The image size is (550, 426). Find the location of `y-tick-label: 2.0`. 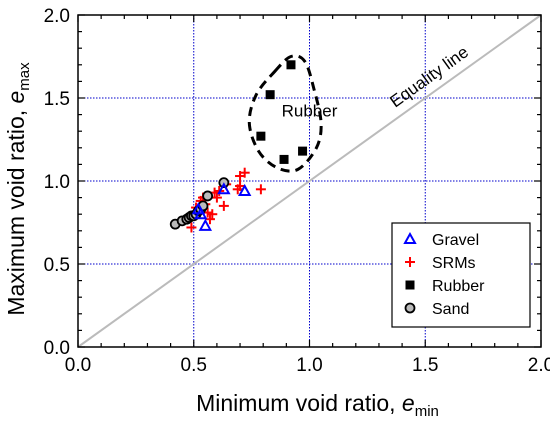

y-tick-label: 2.0 is located at coordinates (57, 16).